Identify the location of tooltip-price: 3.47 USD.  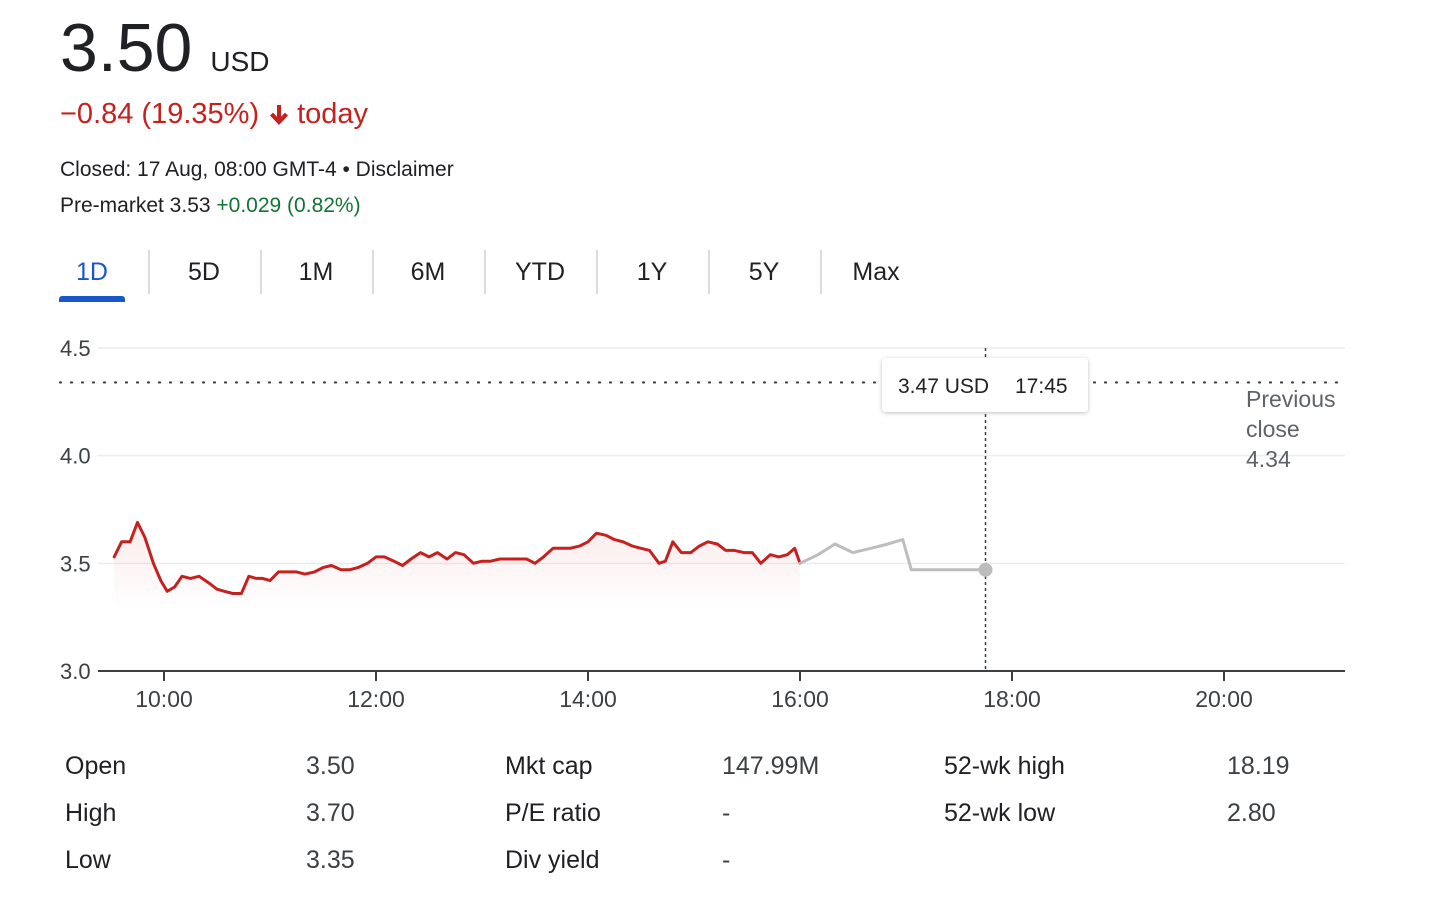
(943, 386).